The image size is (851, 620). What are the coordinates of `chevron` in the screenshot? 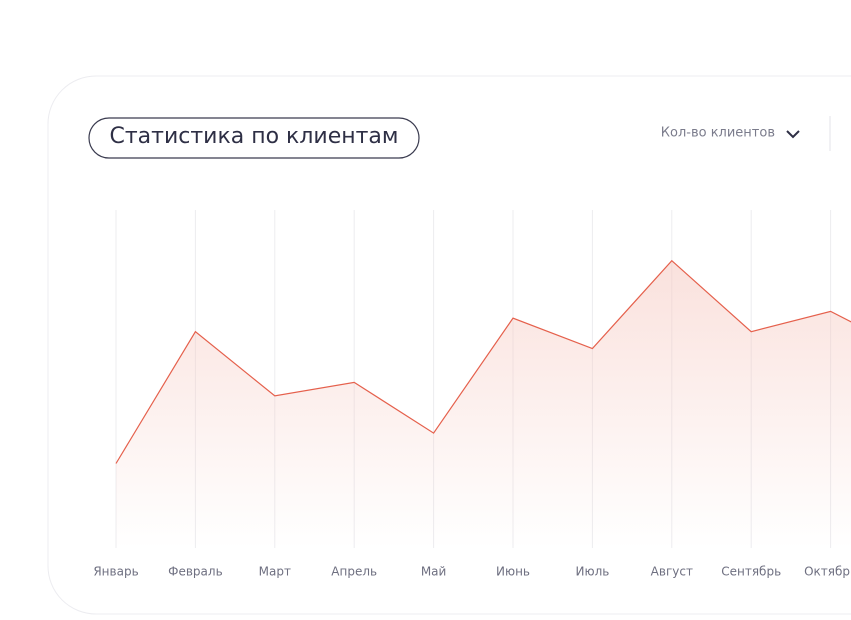 It's located at (793, 134).